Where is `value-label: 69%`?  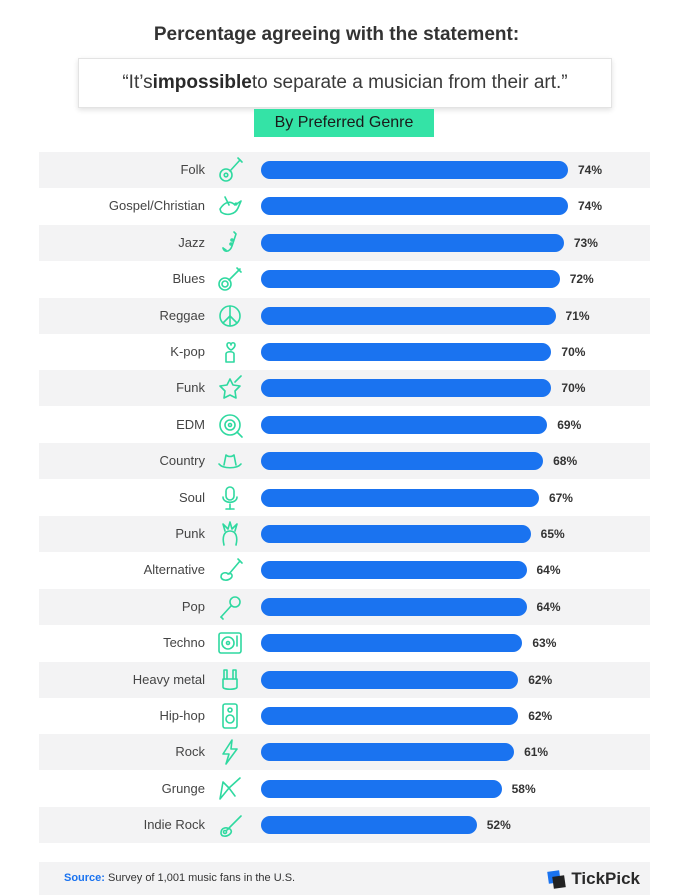
value-label: 69% is located at coordinates (569, 424).